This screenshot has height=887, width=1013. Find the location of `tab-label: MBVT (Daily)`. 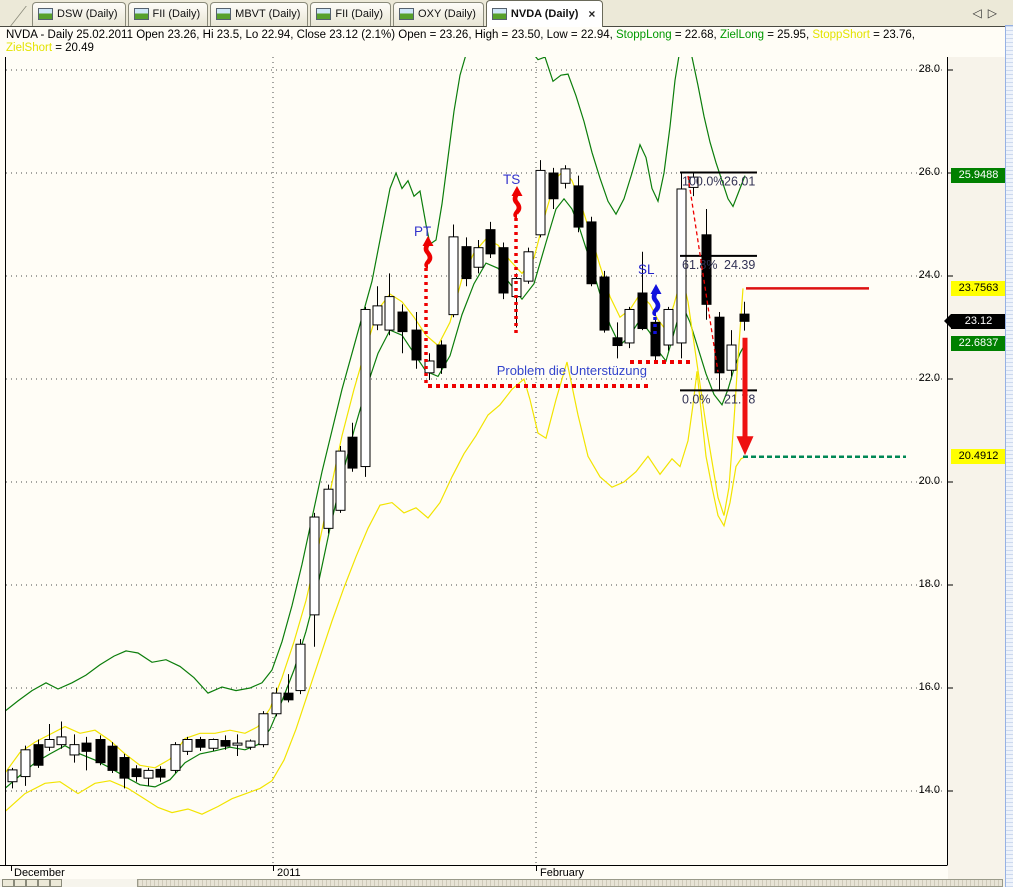

tab-label: MBVT (Daily) is located at coordinates (268, 14).